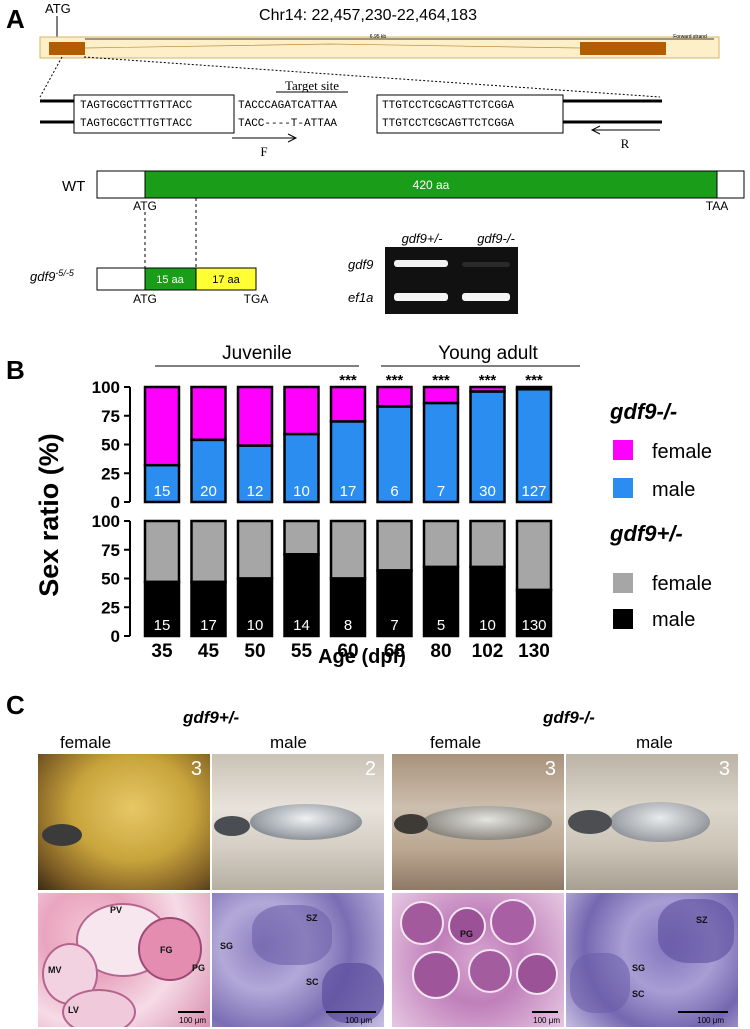  Describe the element at coordinates (52, 276) in the screenshot. I see `mut-label: gdf9-5/-5` at that location.